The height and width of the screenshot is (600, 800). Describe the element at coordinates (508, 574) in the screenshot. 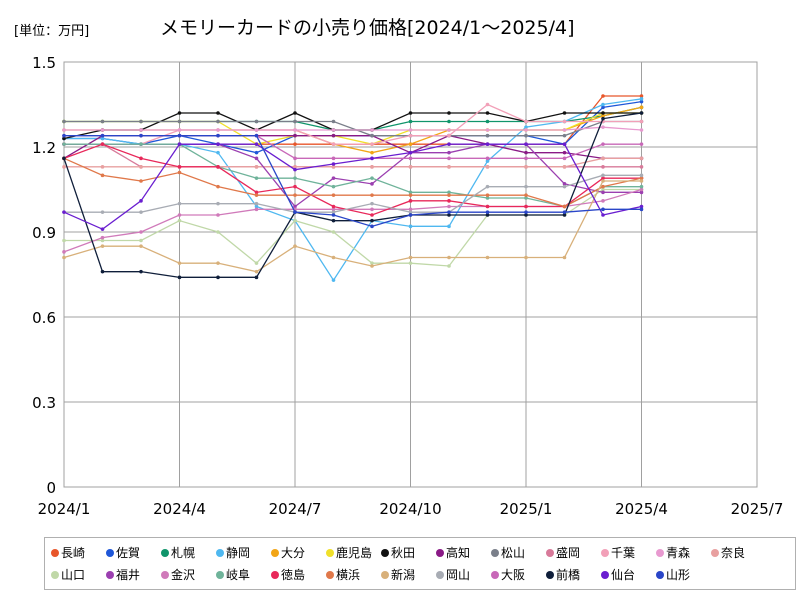

I see `legend-item: 大阪` at that location.